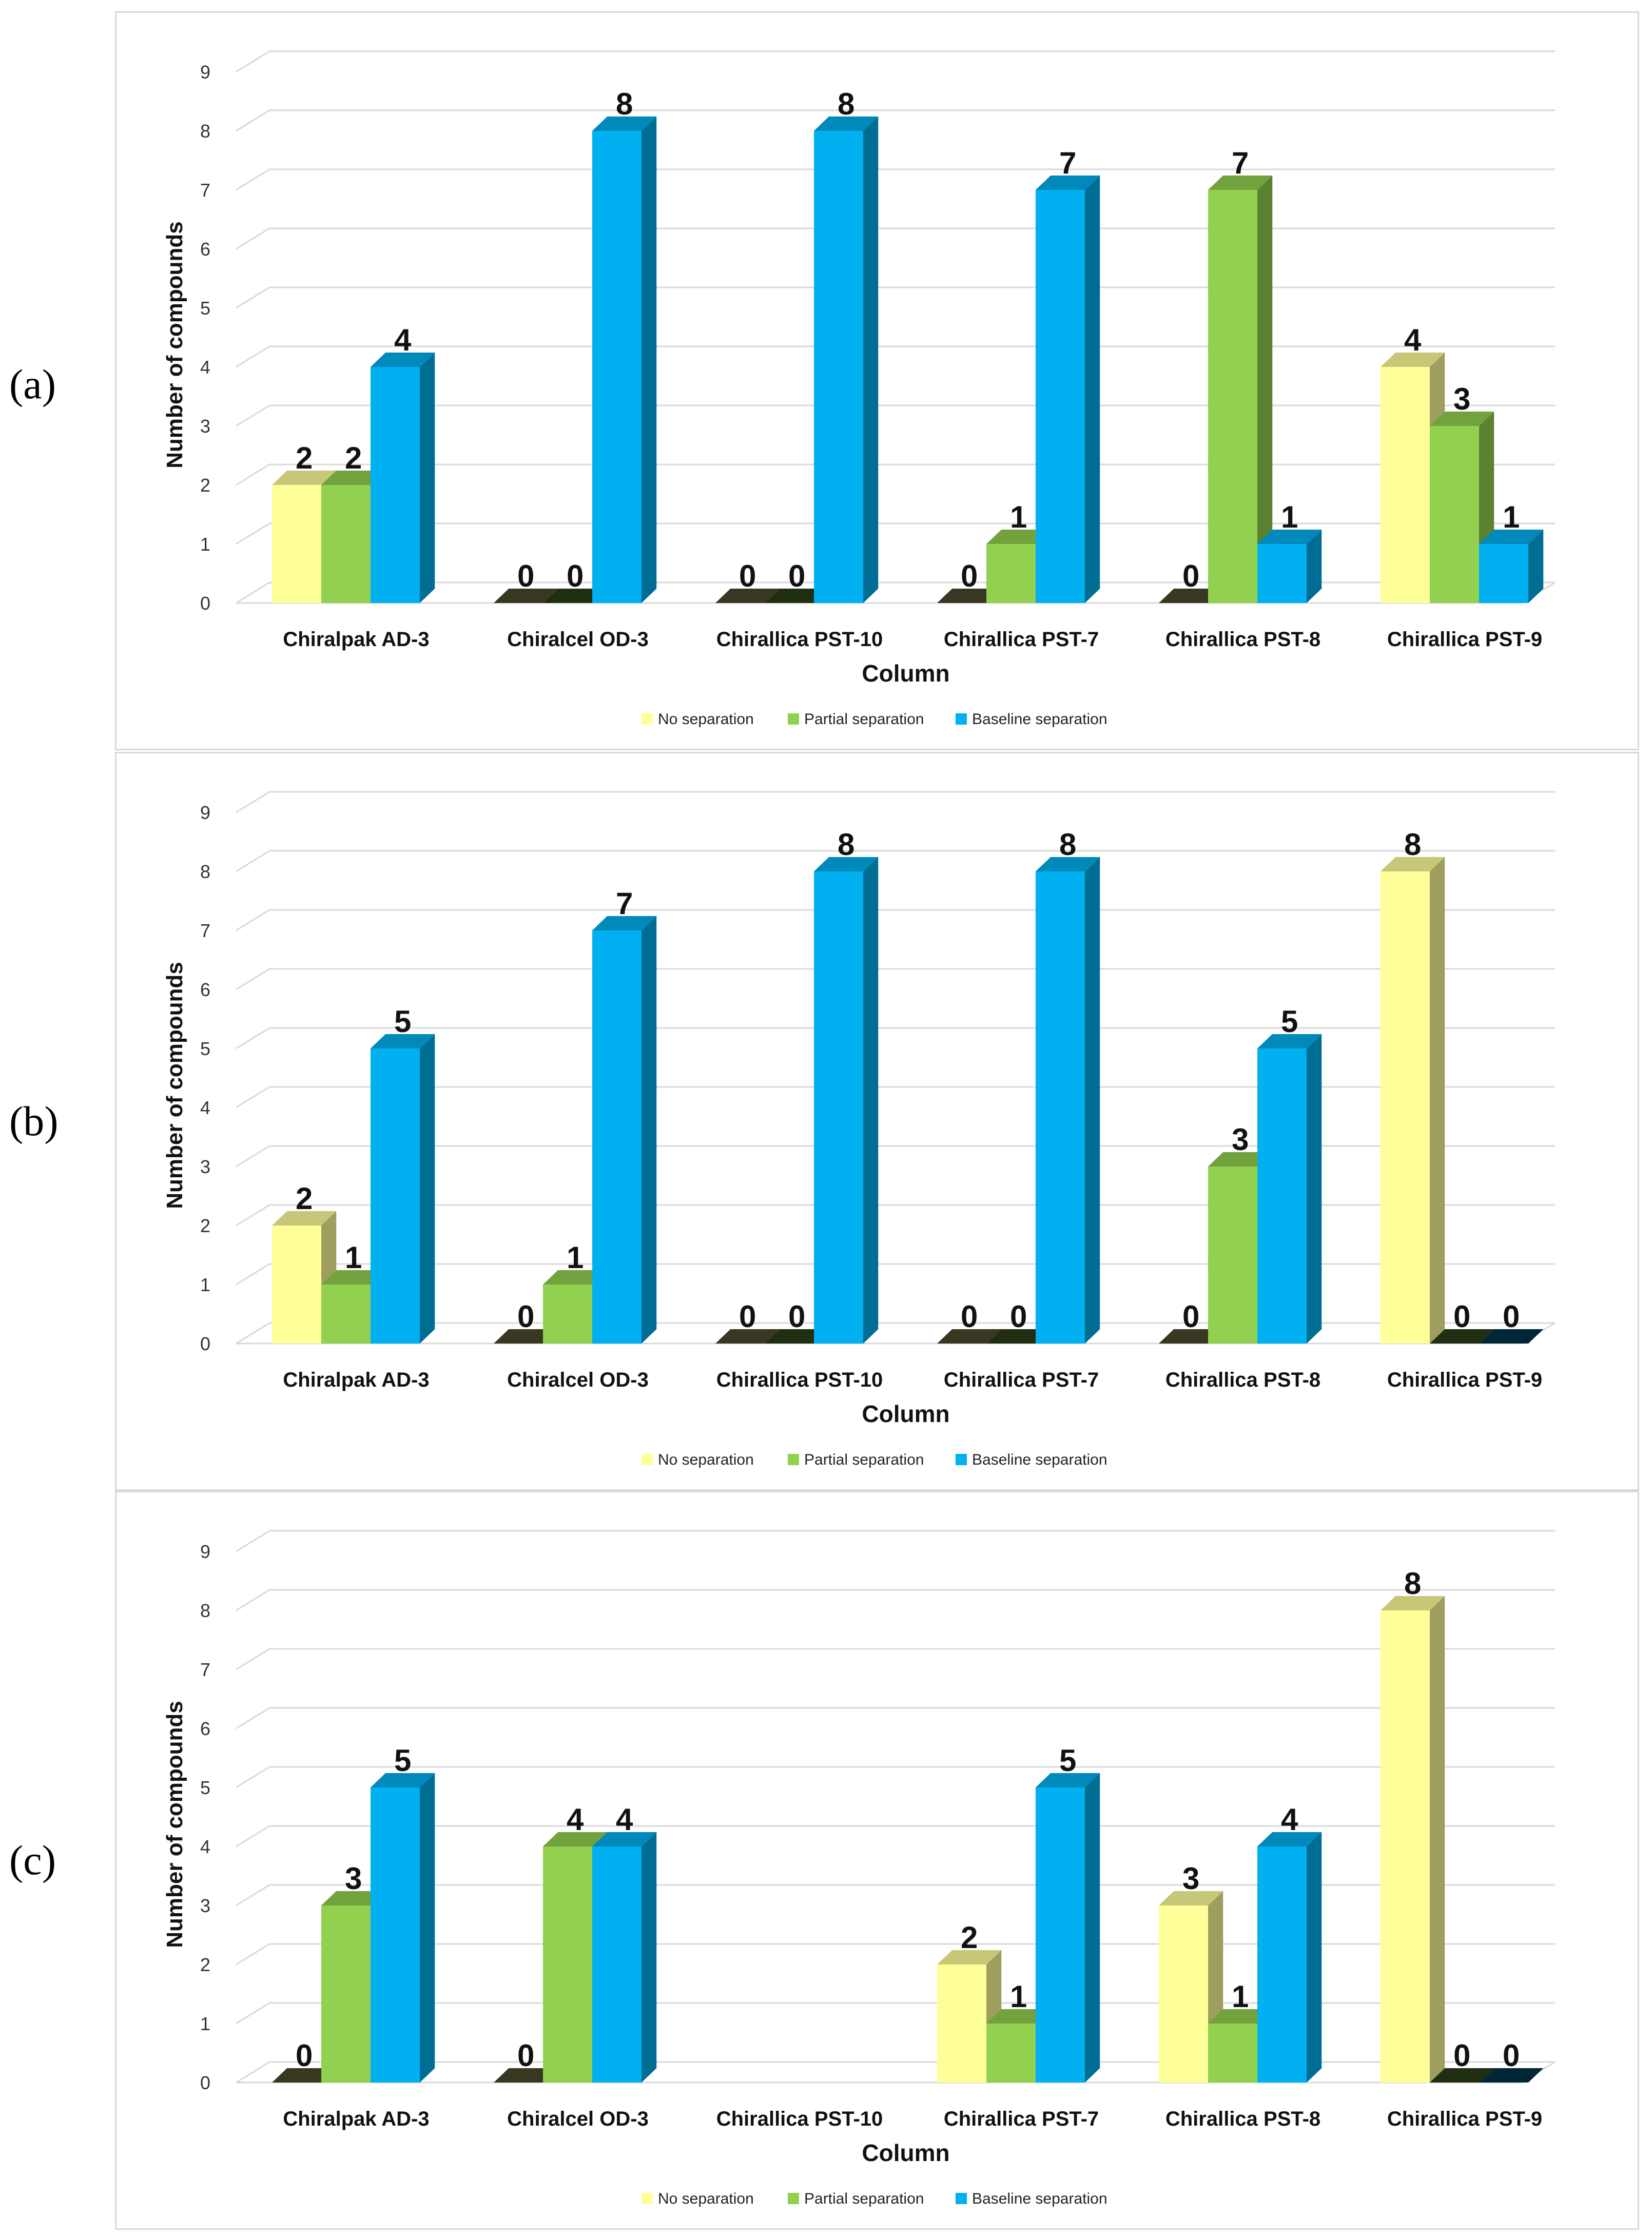  Describe the element at coordinates (624, 903) in the screenshot. I see `data-label: 7` at that location.